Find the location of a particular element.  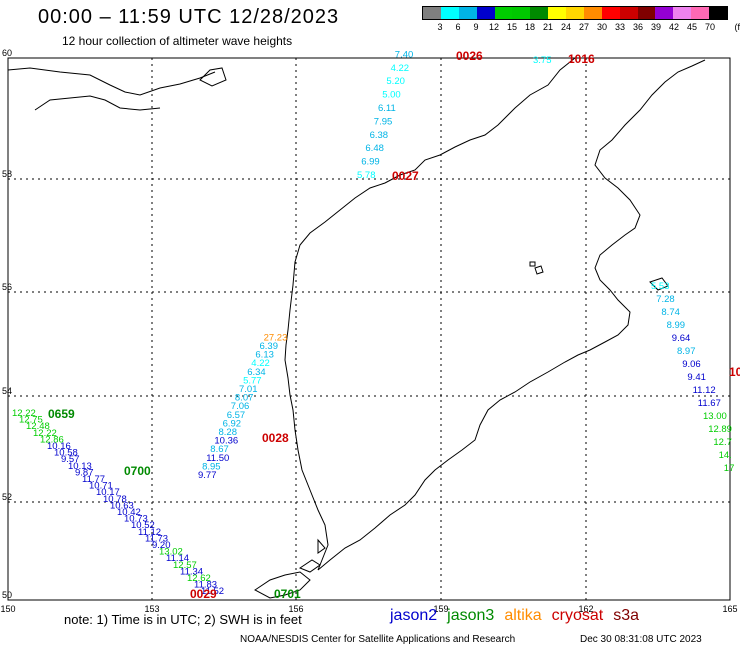

wave-height-value: 10.63 is located at coordinates (122, 505).